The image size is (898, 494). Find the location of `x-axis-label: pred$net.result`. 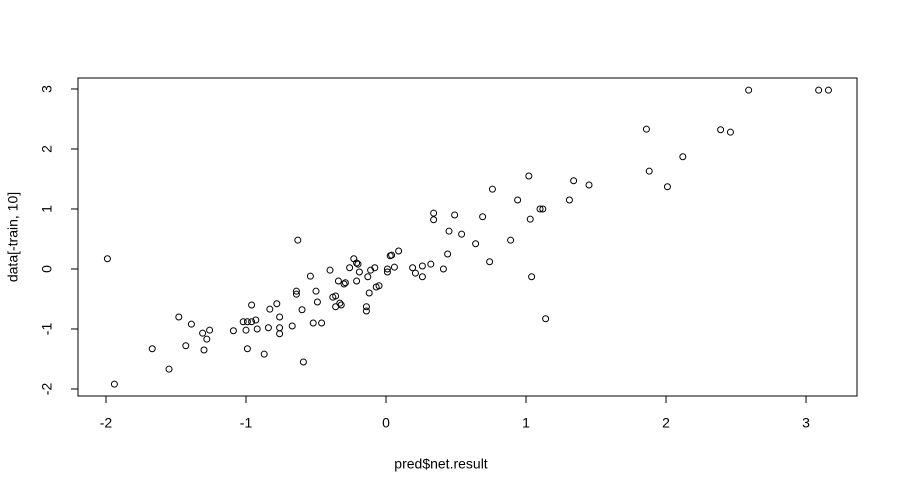

x-axis-label: pred$net.result is located at coordinates (441, 464).